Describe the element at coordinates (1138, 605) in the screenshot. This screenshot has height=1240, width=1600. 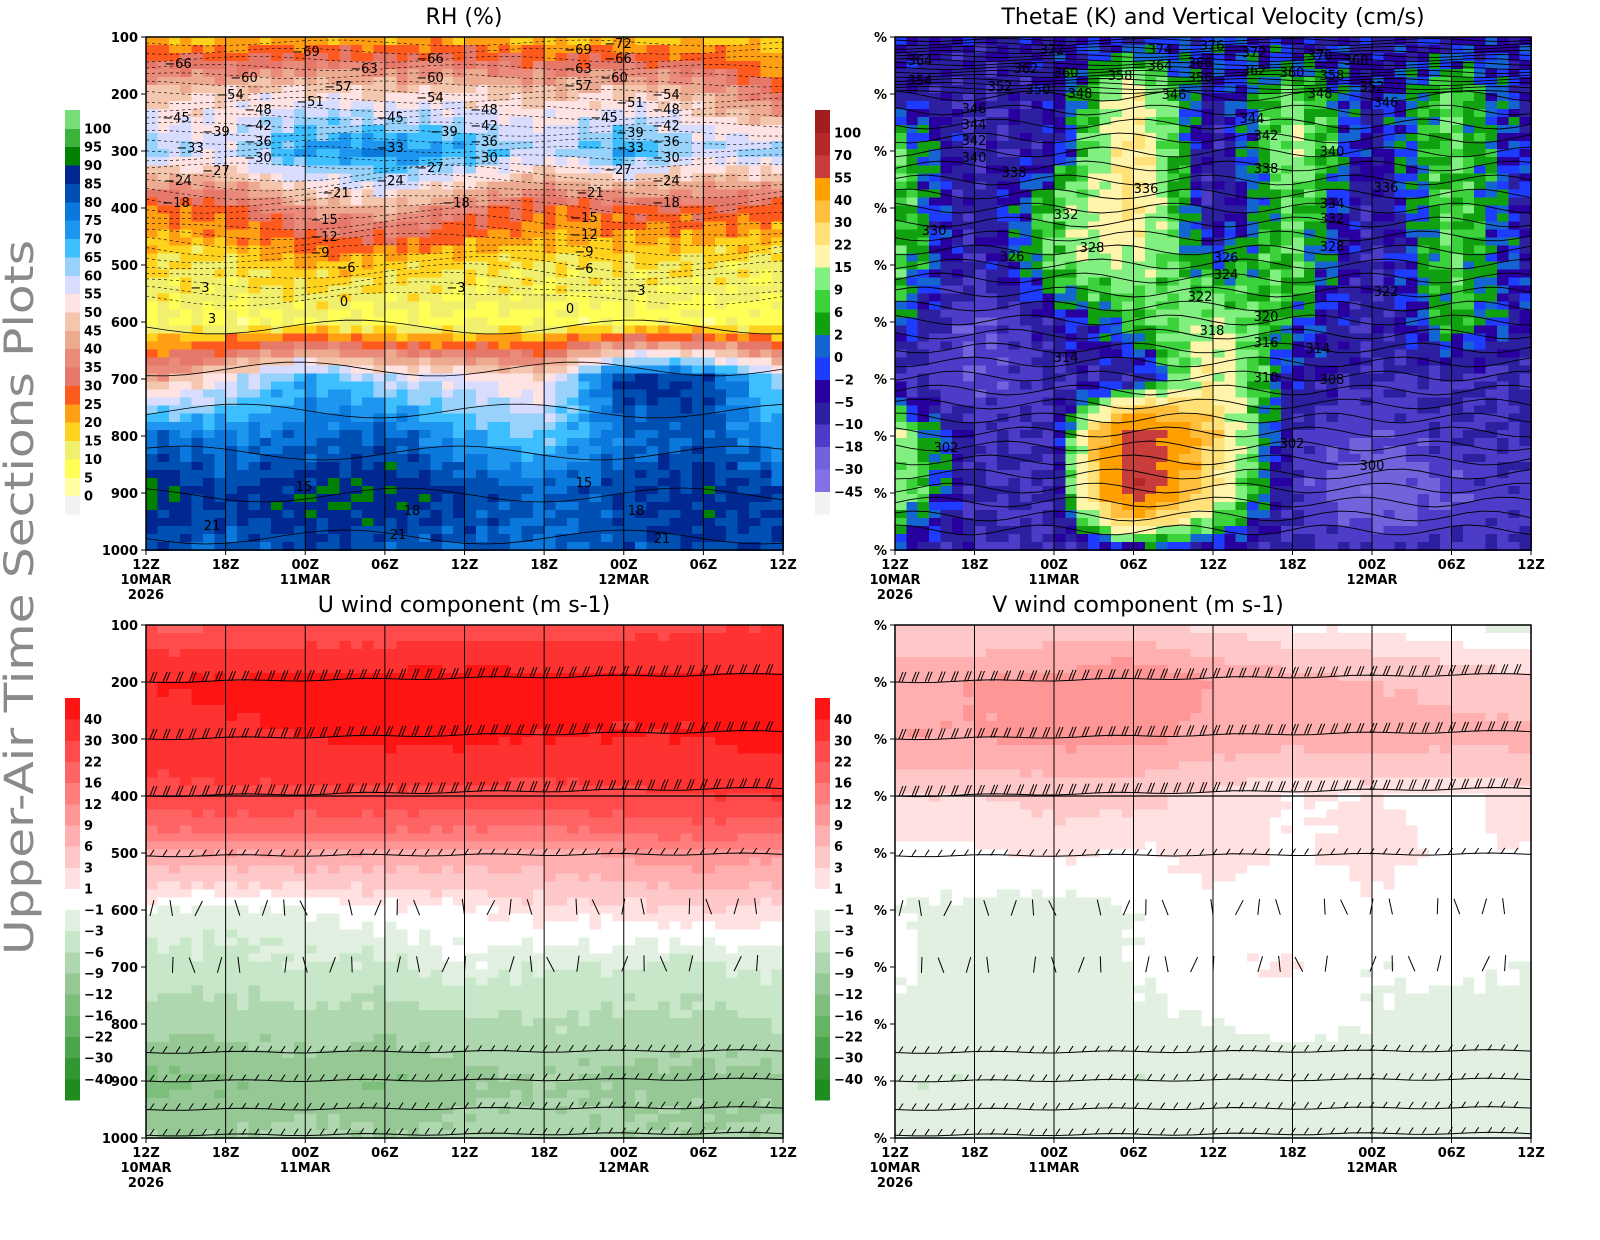
I see `v-wind-panel-title: V wind component (m s-1)` at that location.